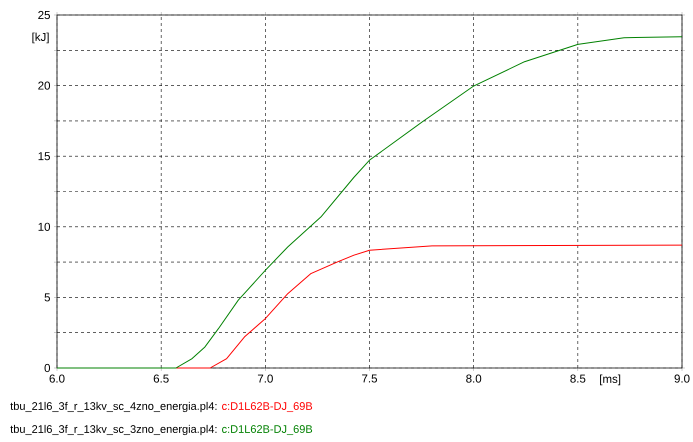 This screenshot has height=442, width=693. I want to click on y-tick-label: 25, so click(44, 15).